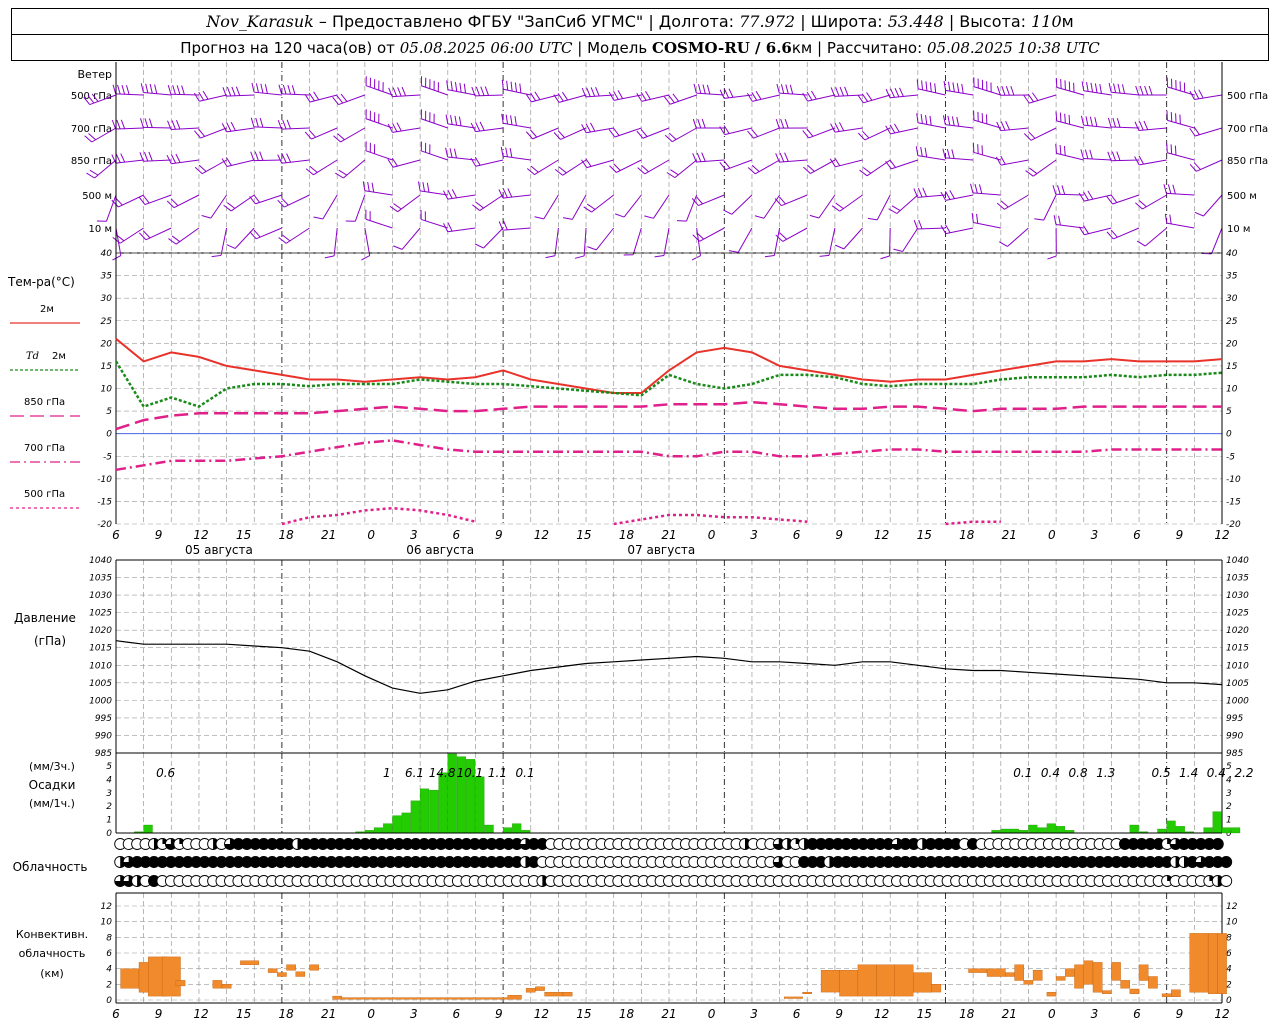 This screenshot has width=1280, height=1024. What do you see at coordinates (967, 1014) in the screenshot?
I see `bottom-hour-tick: 18` at bounding box center [967, 1014].